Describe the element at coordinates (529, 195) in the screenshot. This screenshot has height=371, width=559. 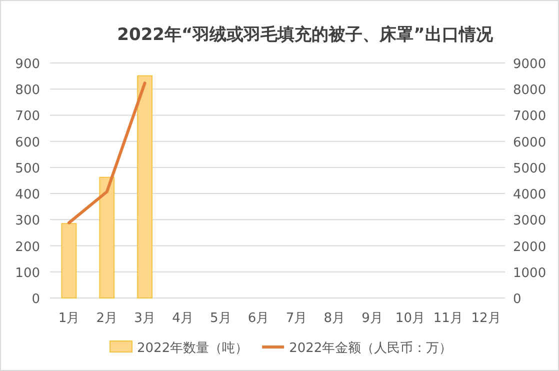
I see `y2-tick-label: 4000` at that location.